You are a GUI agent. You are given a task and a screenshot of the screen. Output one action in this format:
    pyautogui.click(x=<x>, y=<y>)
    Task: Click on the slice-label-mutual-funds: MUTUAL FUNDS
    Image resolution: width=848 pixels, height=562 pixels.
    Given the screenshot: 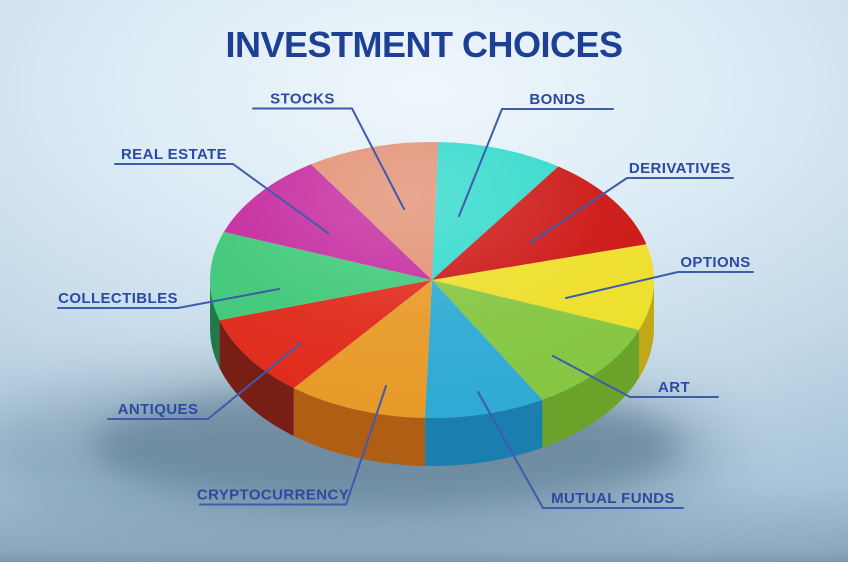 What is the action you would take?
    pyautogui.click(x=613, y=498)
    